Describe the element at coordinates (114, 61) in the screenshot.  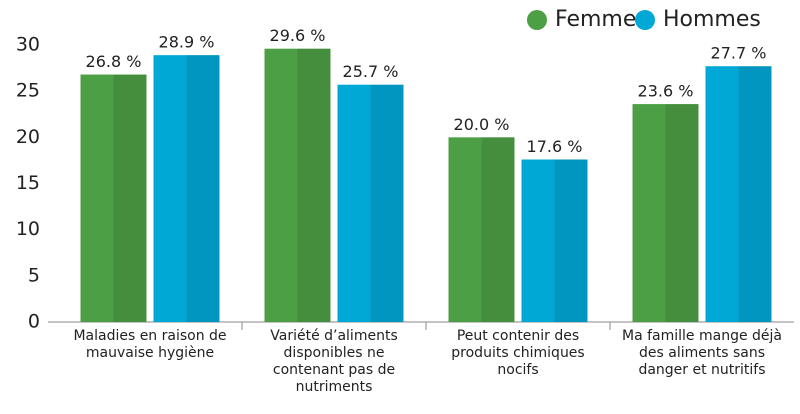
I see `value-label: 26.8 %` at that location.